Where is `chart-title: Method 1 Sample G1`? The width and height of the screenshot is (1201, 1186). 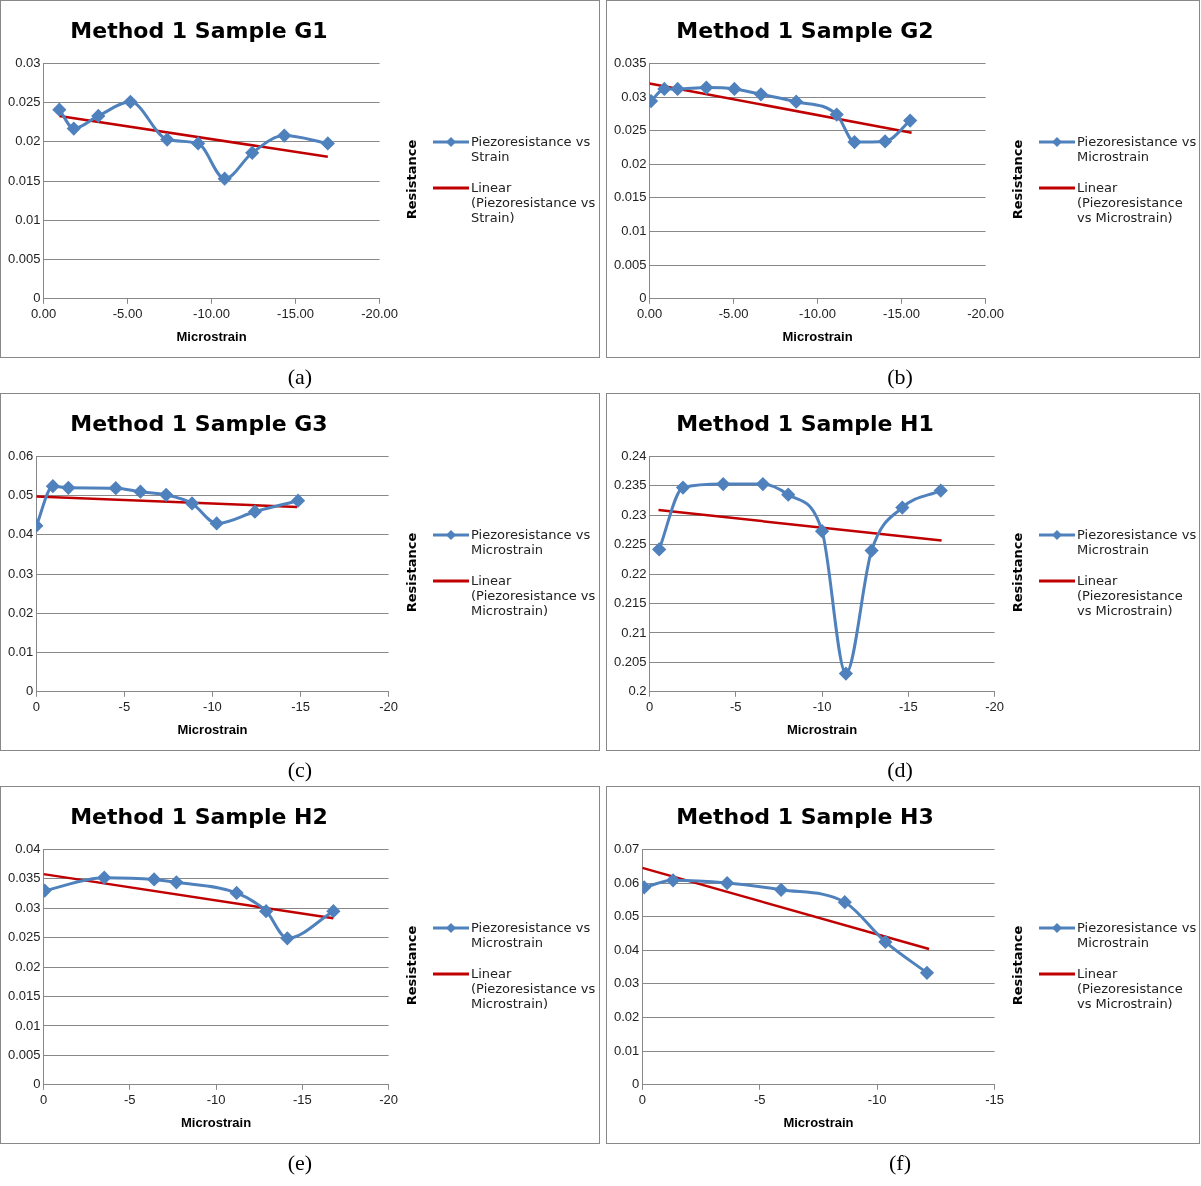
chart-title: Method 1 Sample G1 is located at coordinates (199, 30).